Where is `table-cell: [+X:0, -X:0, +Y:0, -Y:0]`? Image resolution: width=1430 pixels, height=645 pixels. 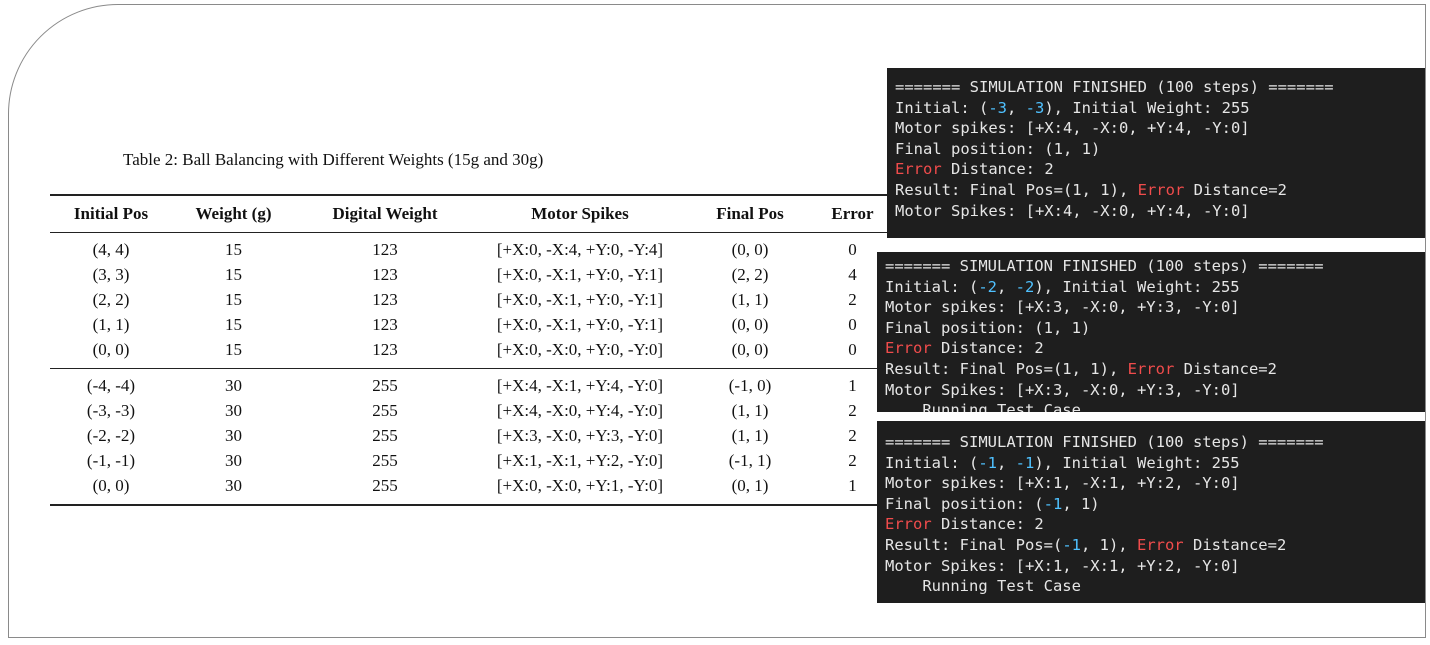 table-cell: [+X:0, -X:0, +Y:0, -Y:0] is located at coordinates (580, 353).